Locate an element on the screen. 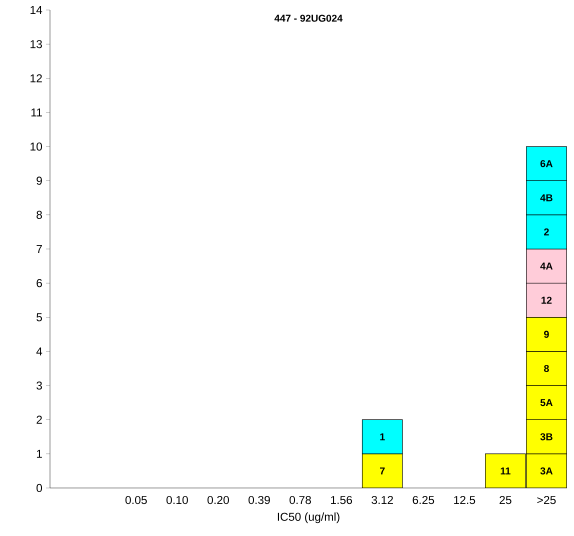 The height and width of the screenshot is (536, 574). x-tick-label: 6.25 is located at coordinates (423, 500).